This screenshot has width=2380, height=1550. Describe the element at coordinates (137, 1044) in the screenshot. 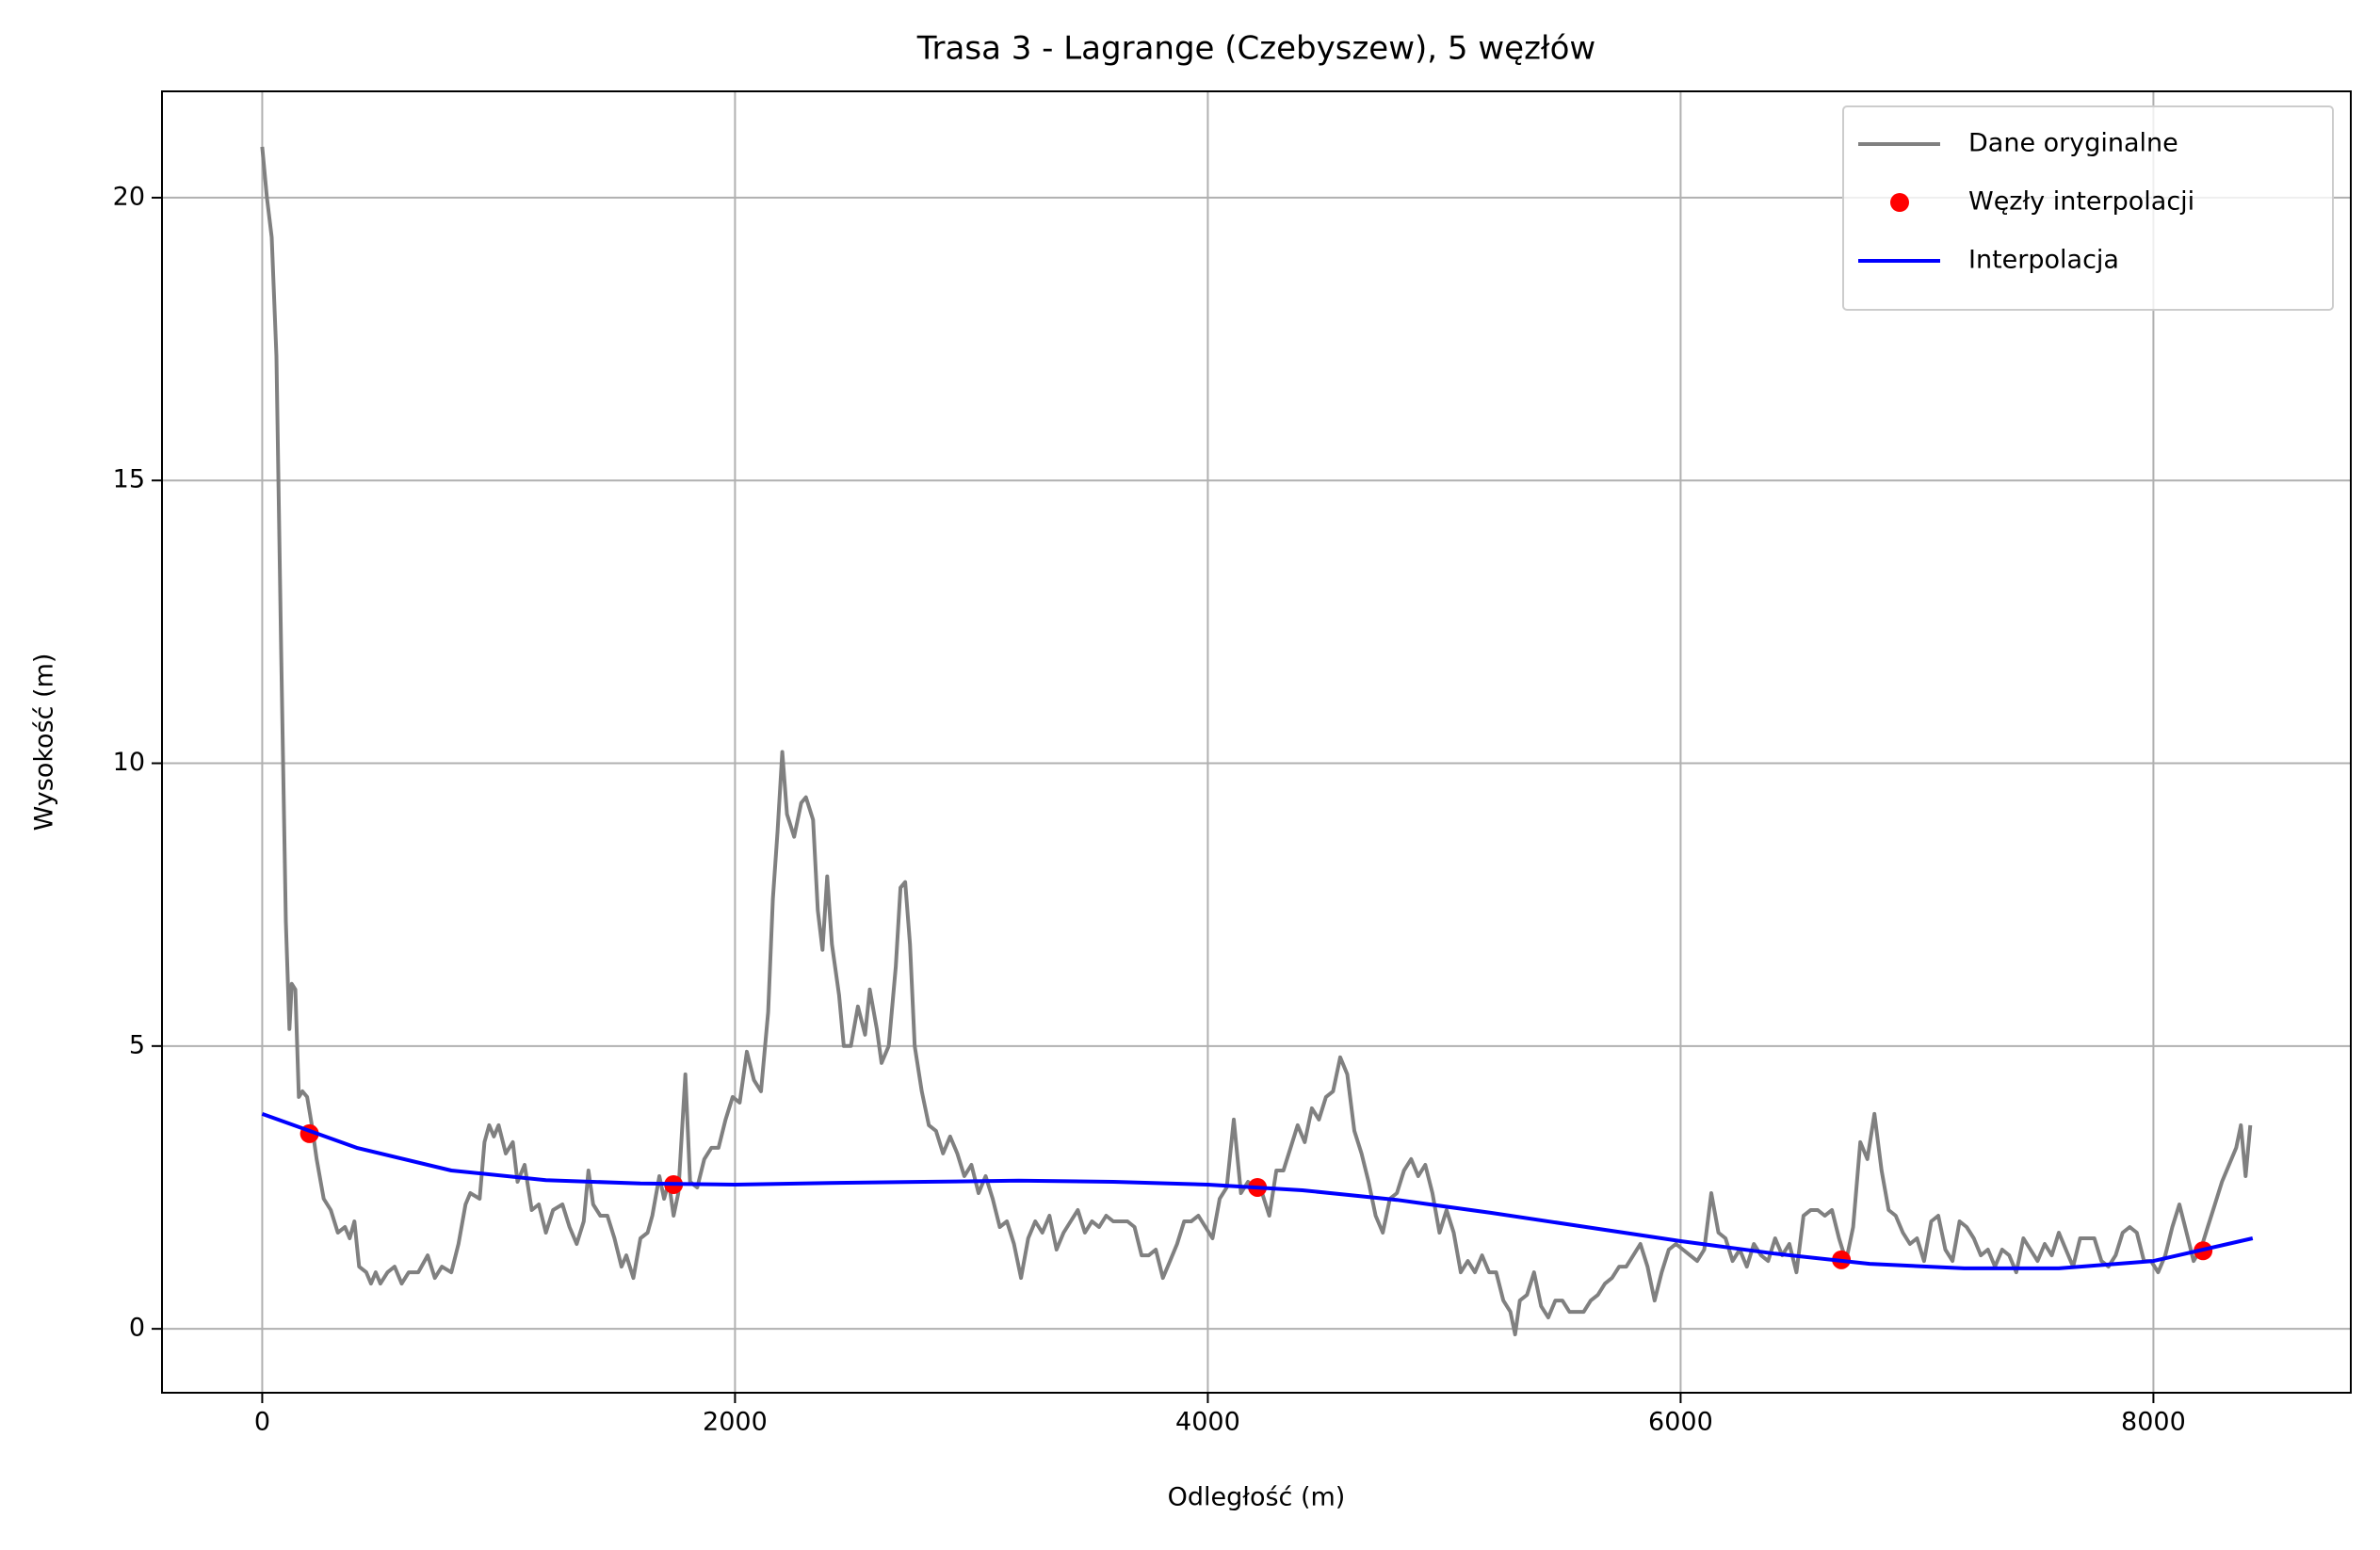

I see `y-tick-label: 5` at that location.